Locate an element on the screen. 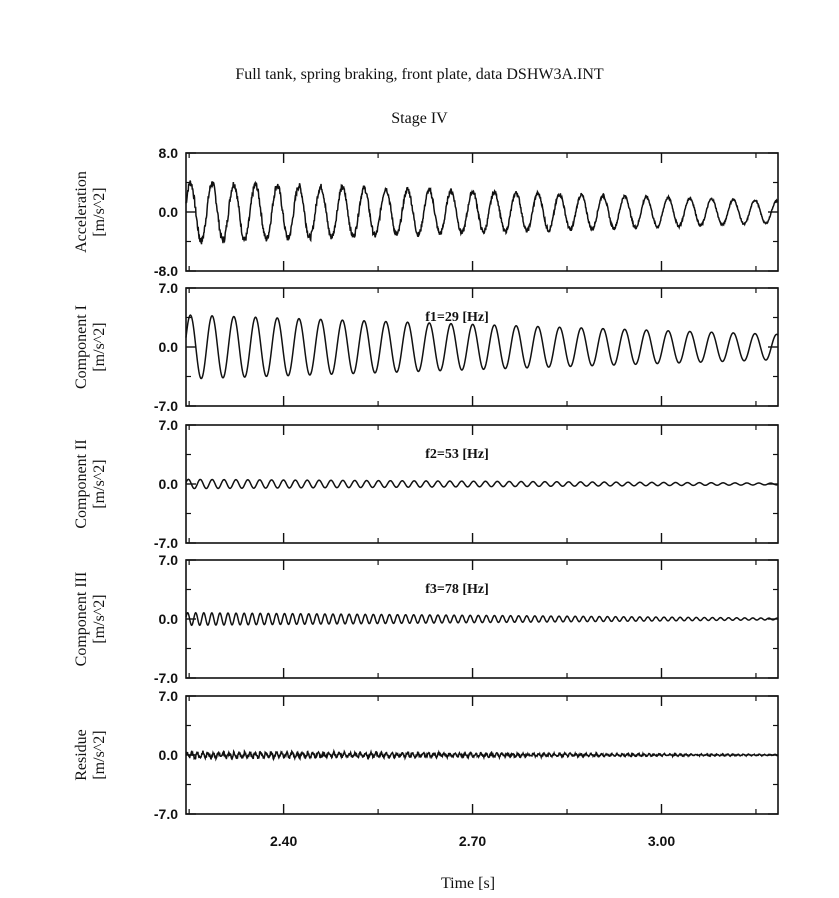 The image size is (839, 898). panel-3: 7.0 0.0 -7.0 Component II [m/s^2] f2=53 [Hz] is located at coordinates (426, 484).